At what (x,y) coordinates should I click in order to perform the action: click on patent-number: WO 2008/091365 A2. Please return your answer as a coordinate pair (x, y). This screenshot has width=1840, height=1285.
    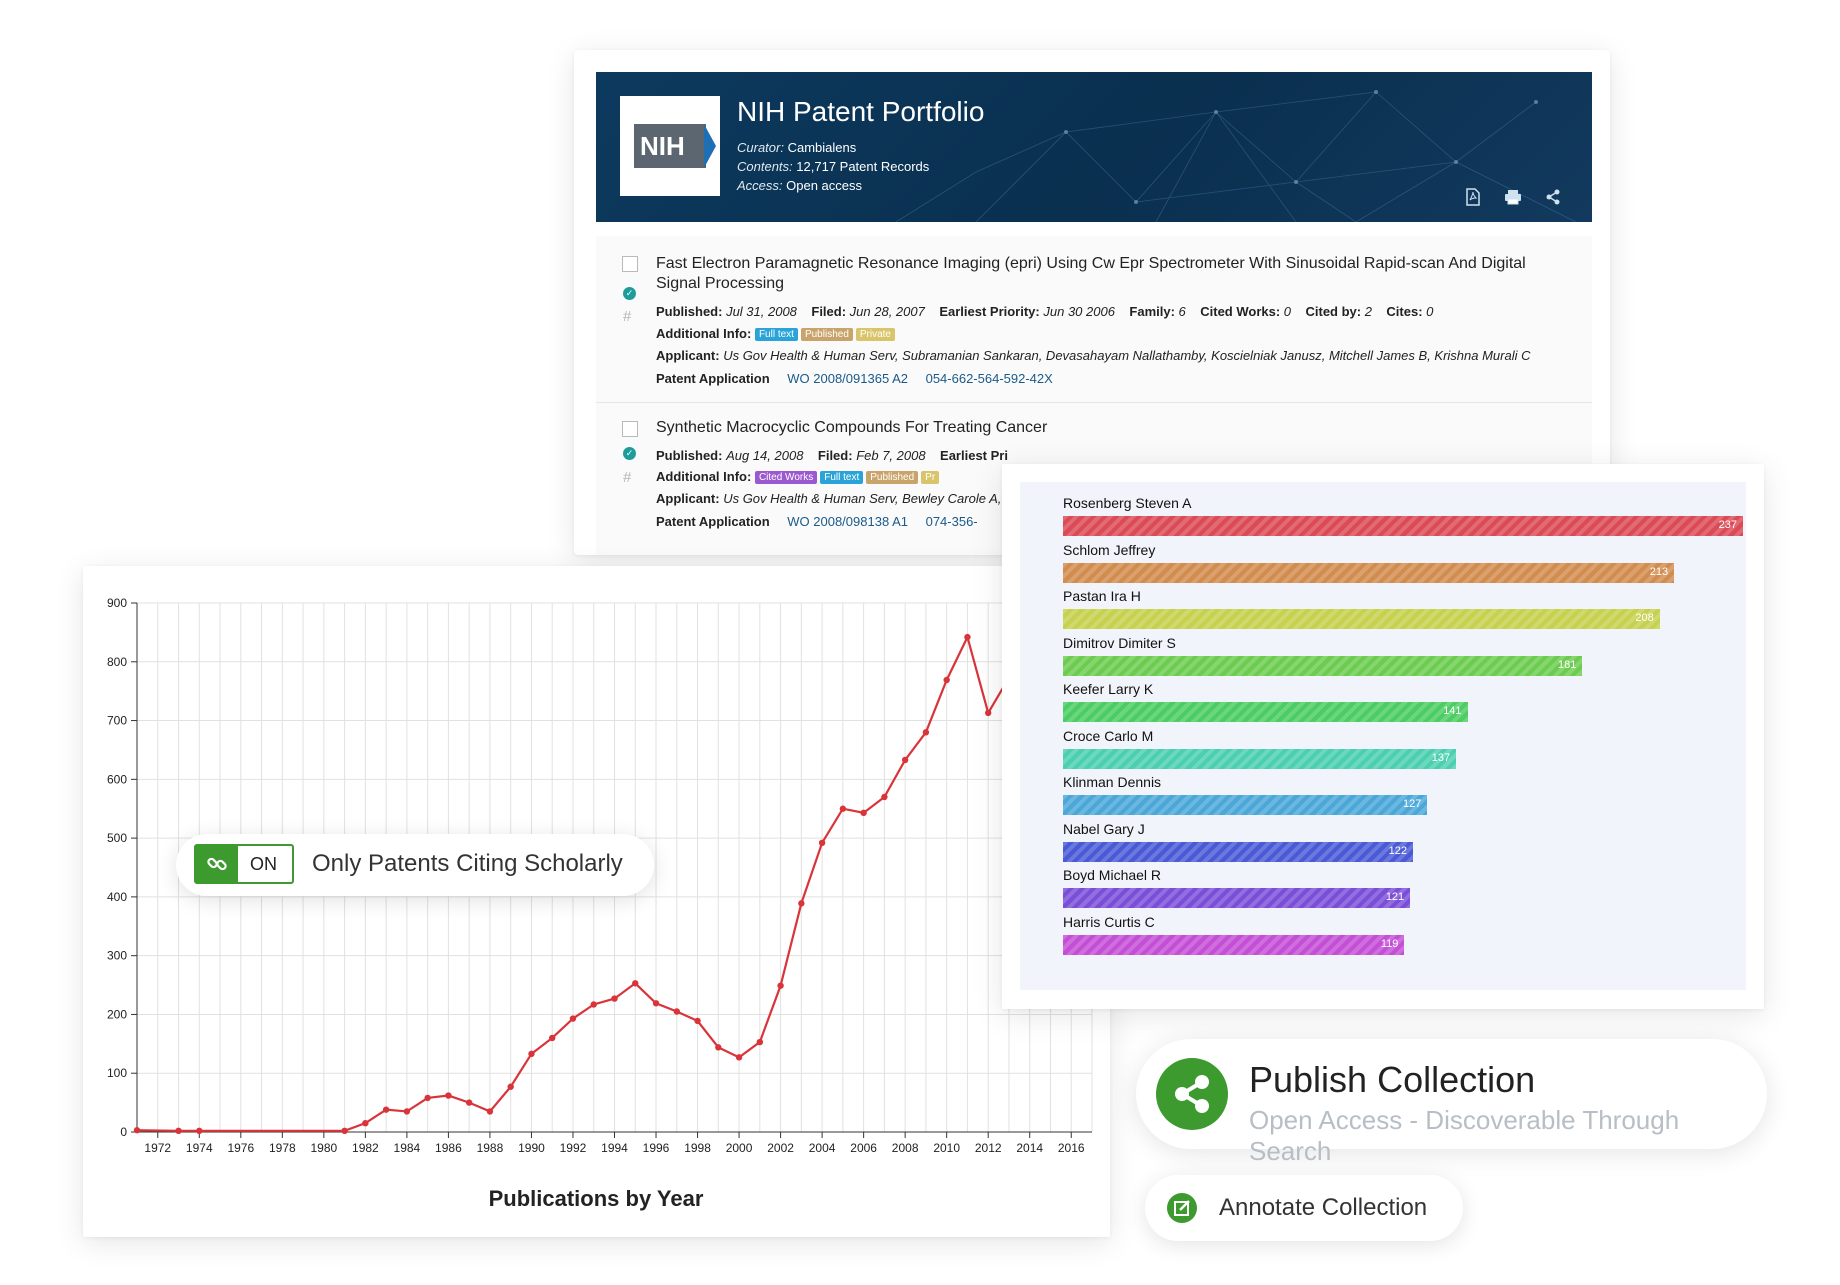
    Looking at the image, I should click on (847, 378).